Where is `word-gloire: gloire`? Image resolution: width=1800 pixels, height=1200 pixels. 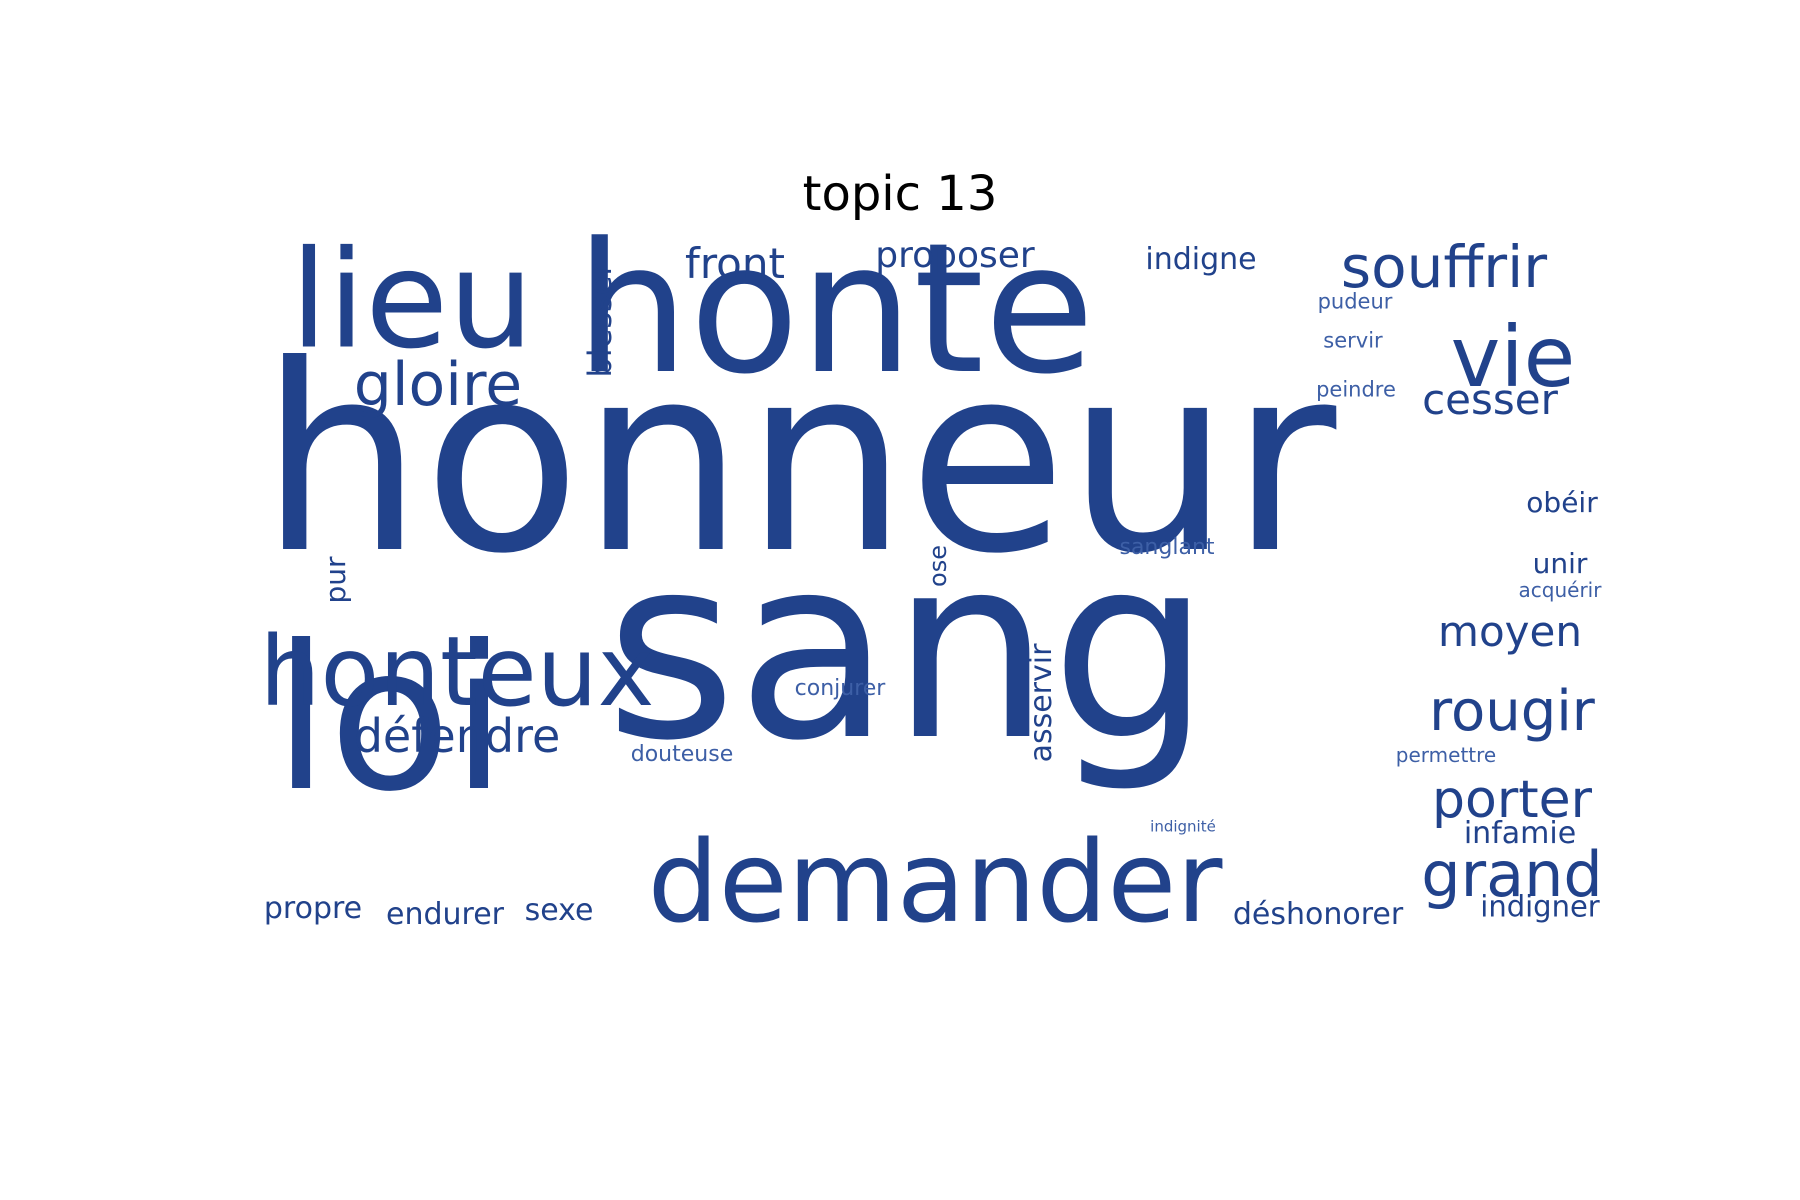
word-gloire: gloire is located at coordinates (438, 385).